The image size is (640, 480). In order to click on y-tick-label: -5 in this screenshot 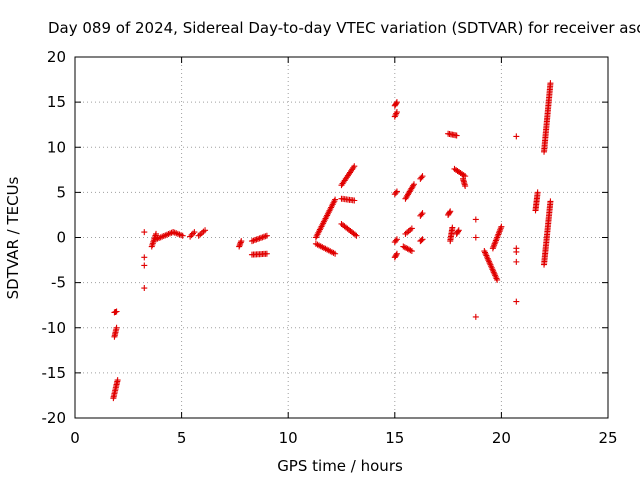, I will do `click(58, 283)`.